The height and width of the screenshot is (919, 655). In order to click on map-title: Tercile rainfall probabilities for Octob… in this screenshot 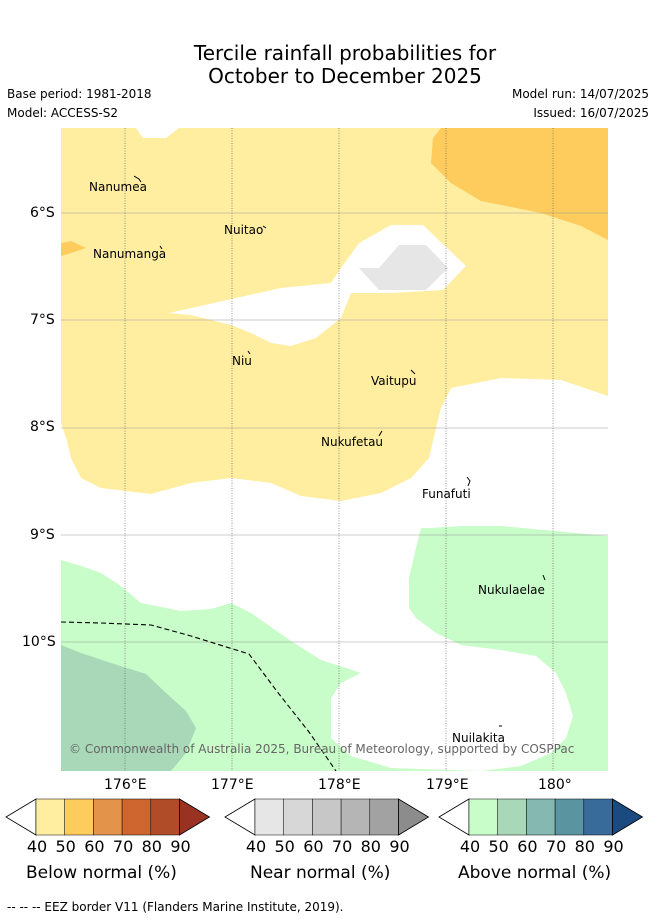, I will do `click(327, 65)`.